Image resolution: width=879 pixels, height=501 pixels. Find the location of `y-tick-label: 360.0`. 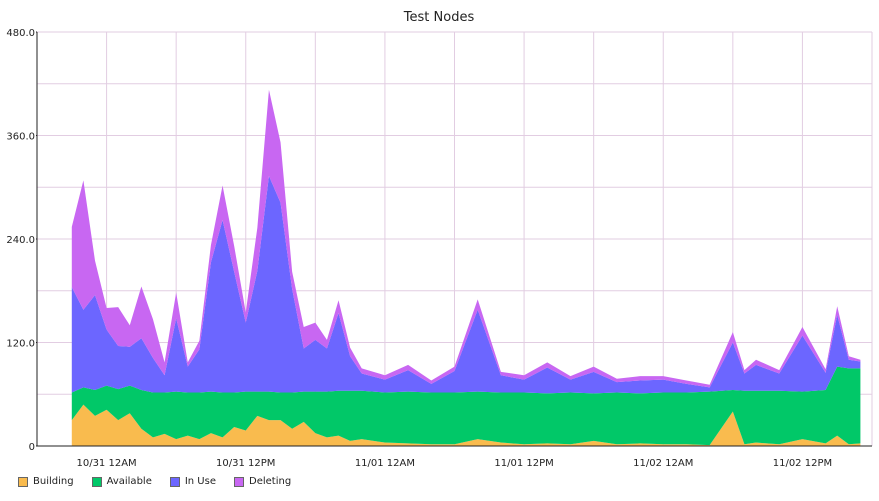

y-tick-label: 360.0 is located at coordinates (20, 137).